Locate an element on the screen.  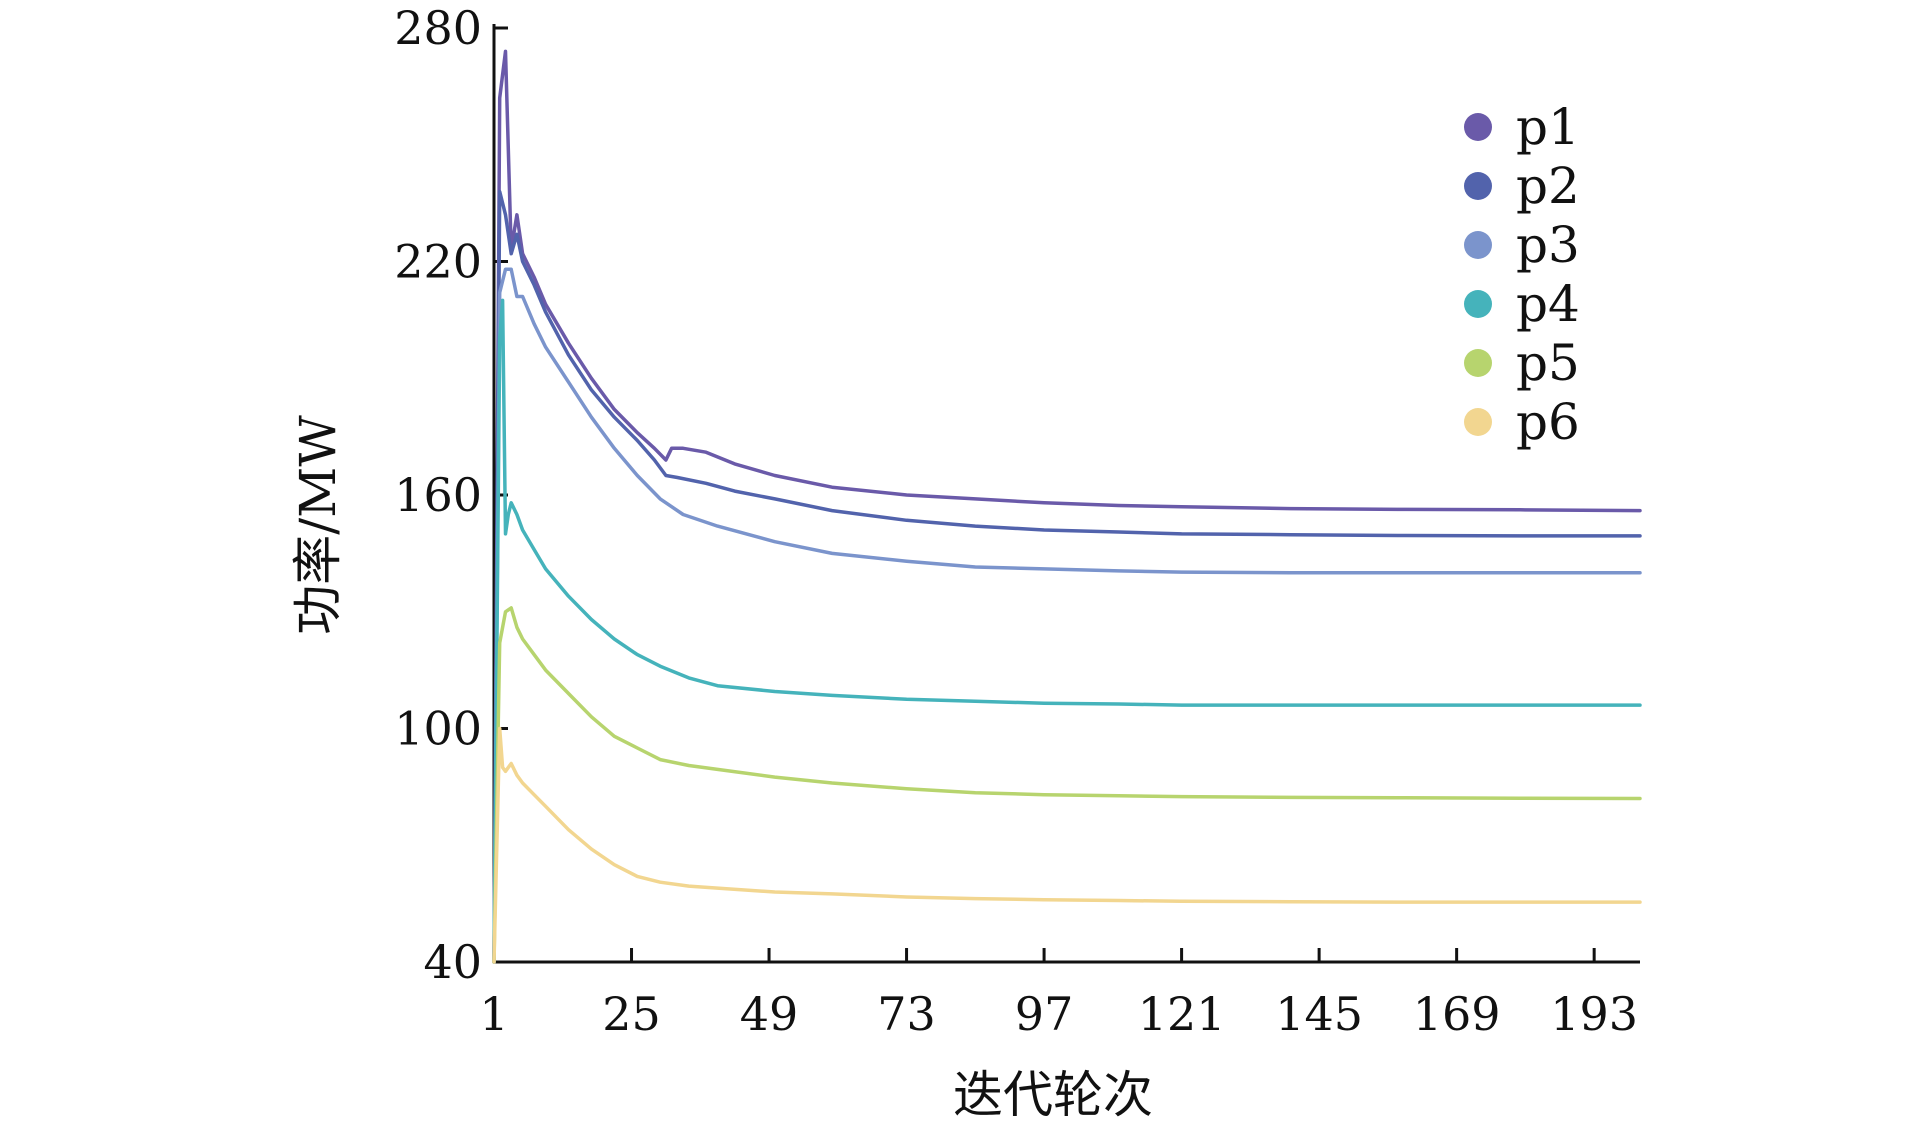
x-tick-label: 193 is located at coordinates (1594, 1014).